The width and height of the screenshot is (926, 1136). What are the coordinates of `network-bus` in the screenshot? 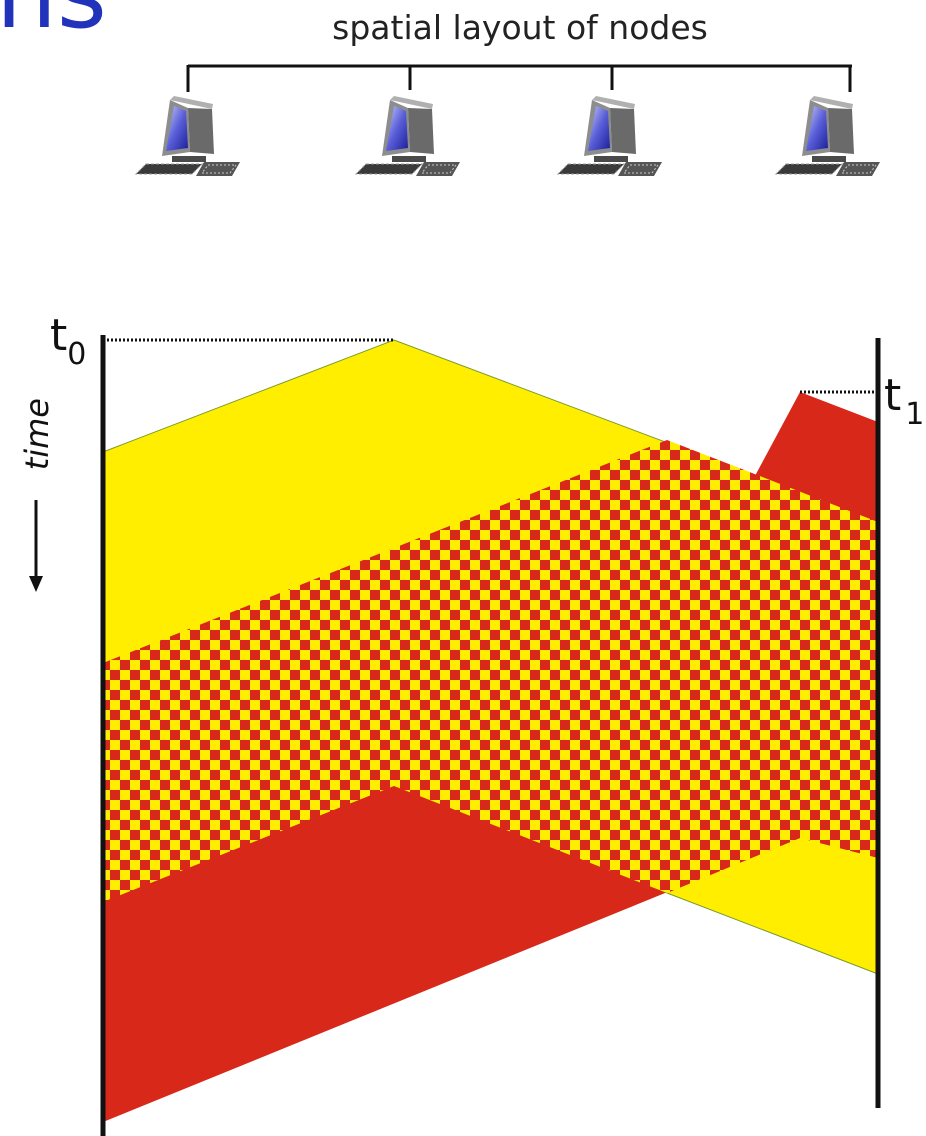 It's located at (519, 78).